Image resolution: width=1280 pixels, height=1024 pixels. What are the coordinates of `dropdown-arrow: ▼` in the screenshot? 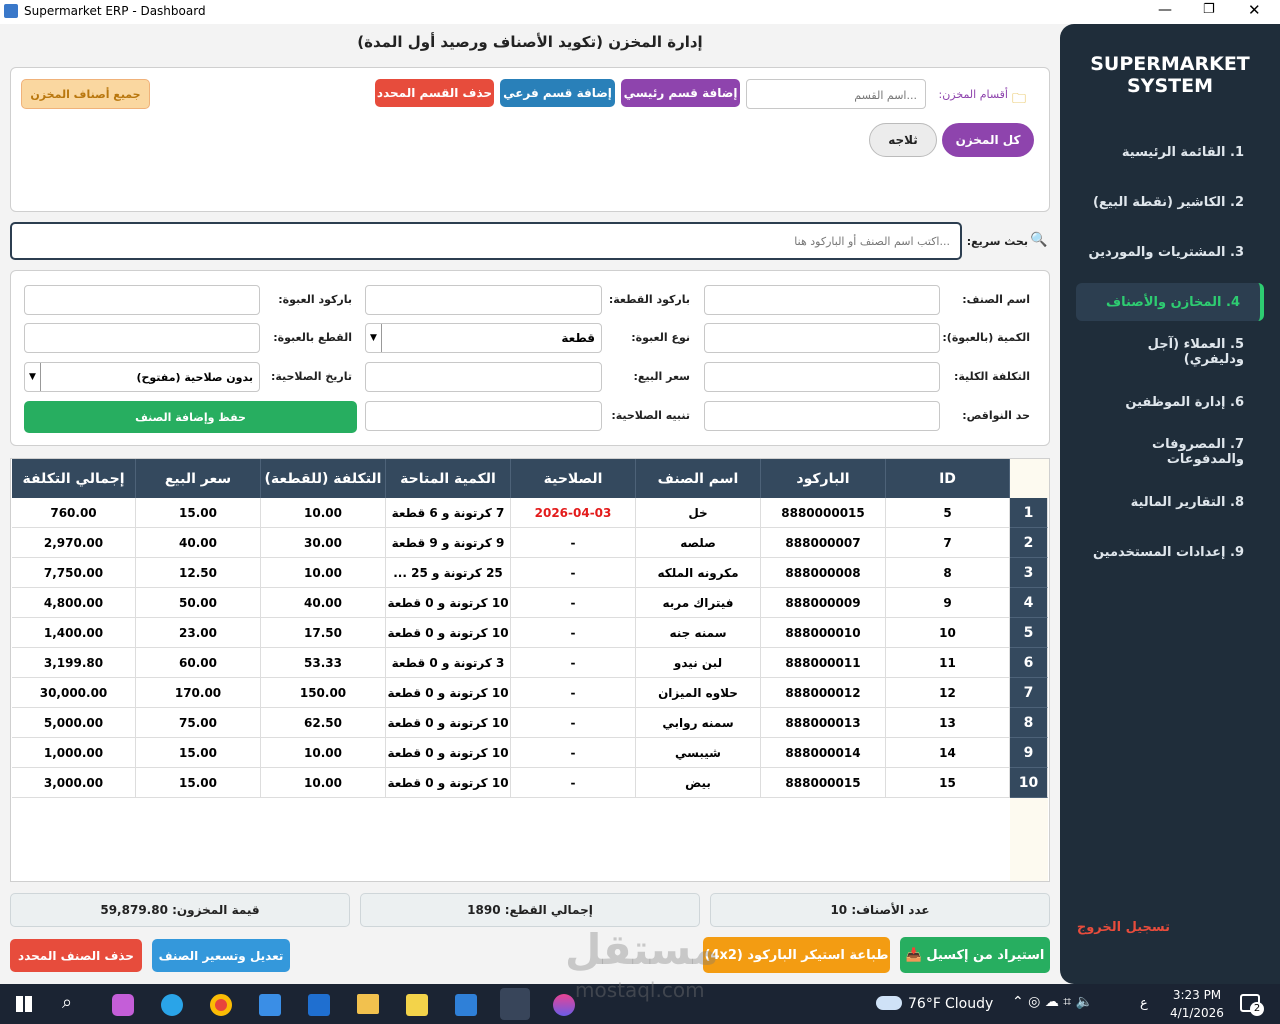 It's located at (33, 377).